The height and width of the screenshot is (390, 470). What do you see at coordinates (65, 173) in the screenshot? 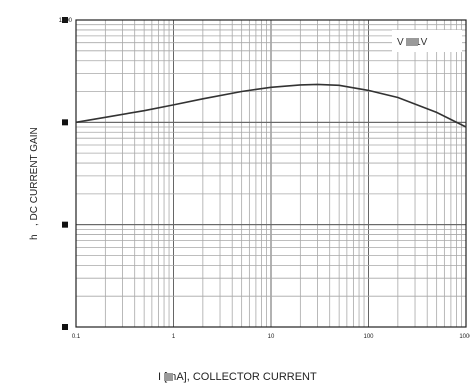
I see `y-axis-marks` at bounding box center [65, 173].